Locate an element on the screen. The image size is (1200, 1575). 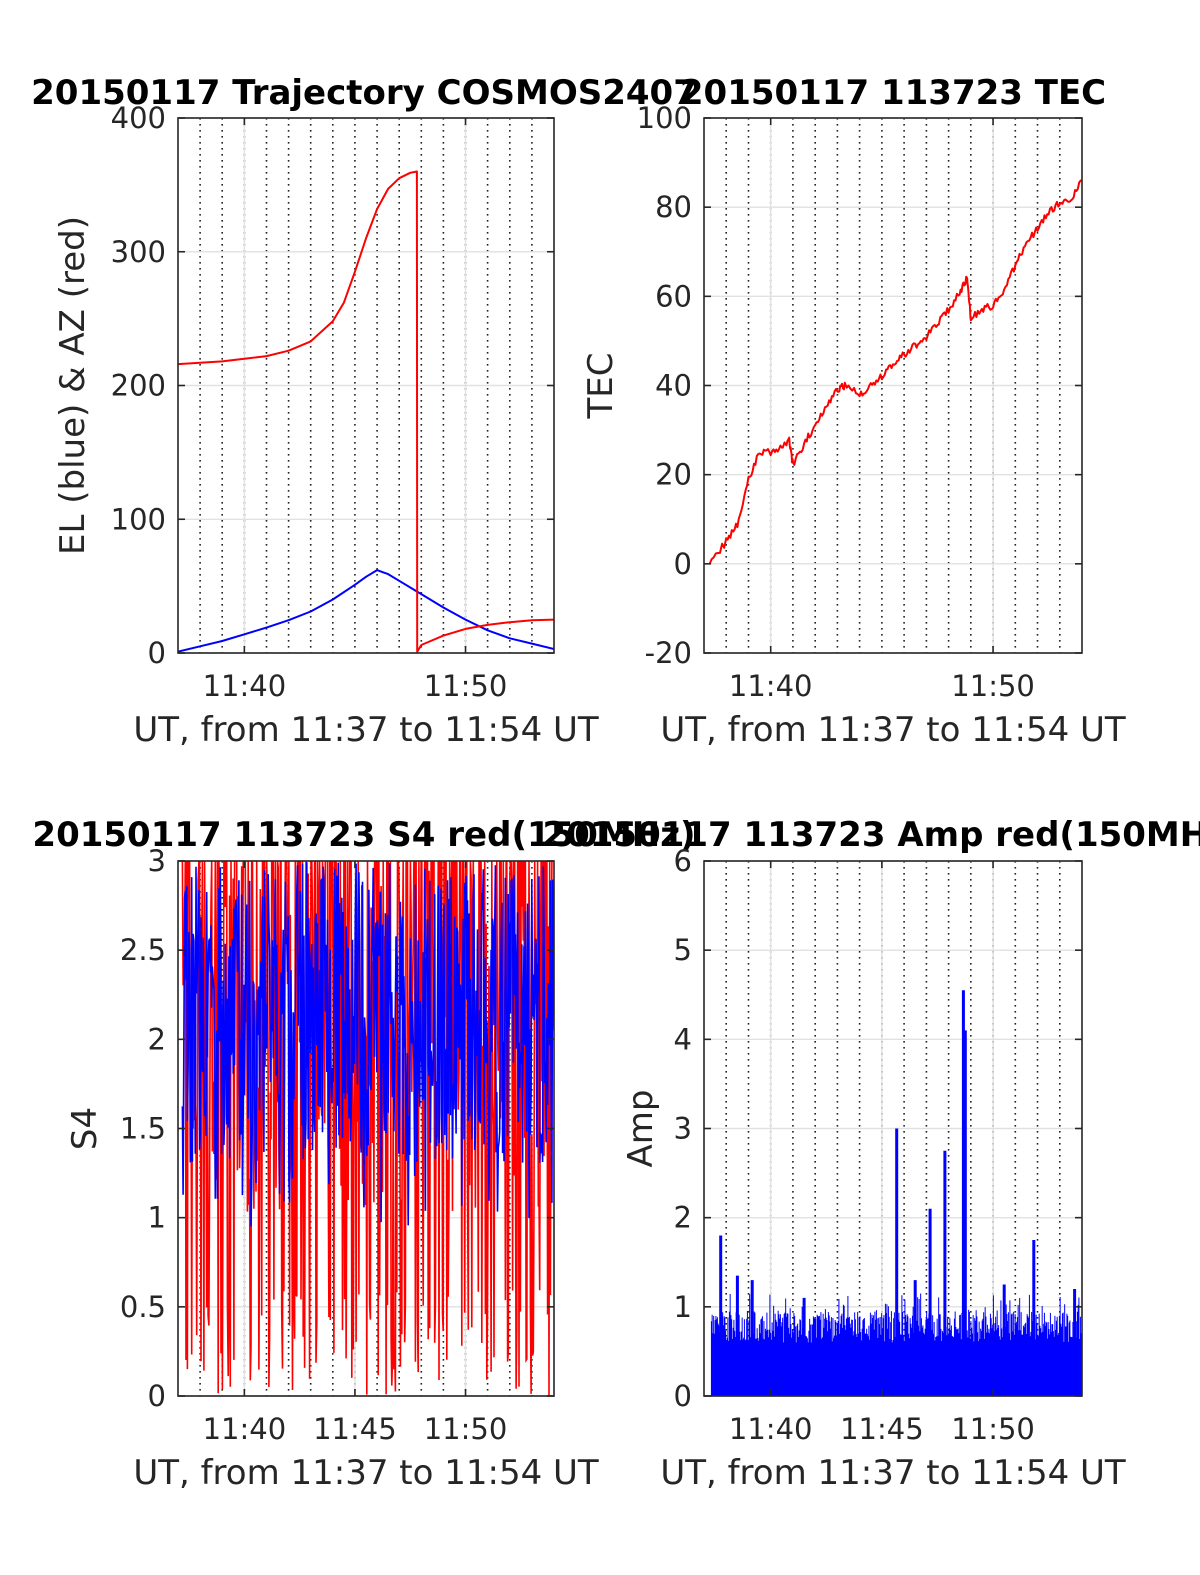
y-tick-label: 1.5 is located at coordinates (143, 1129).